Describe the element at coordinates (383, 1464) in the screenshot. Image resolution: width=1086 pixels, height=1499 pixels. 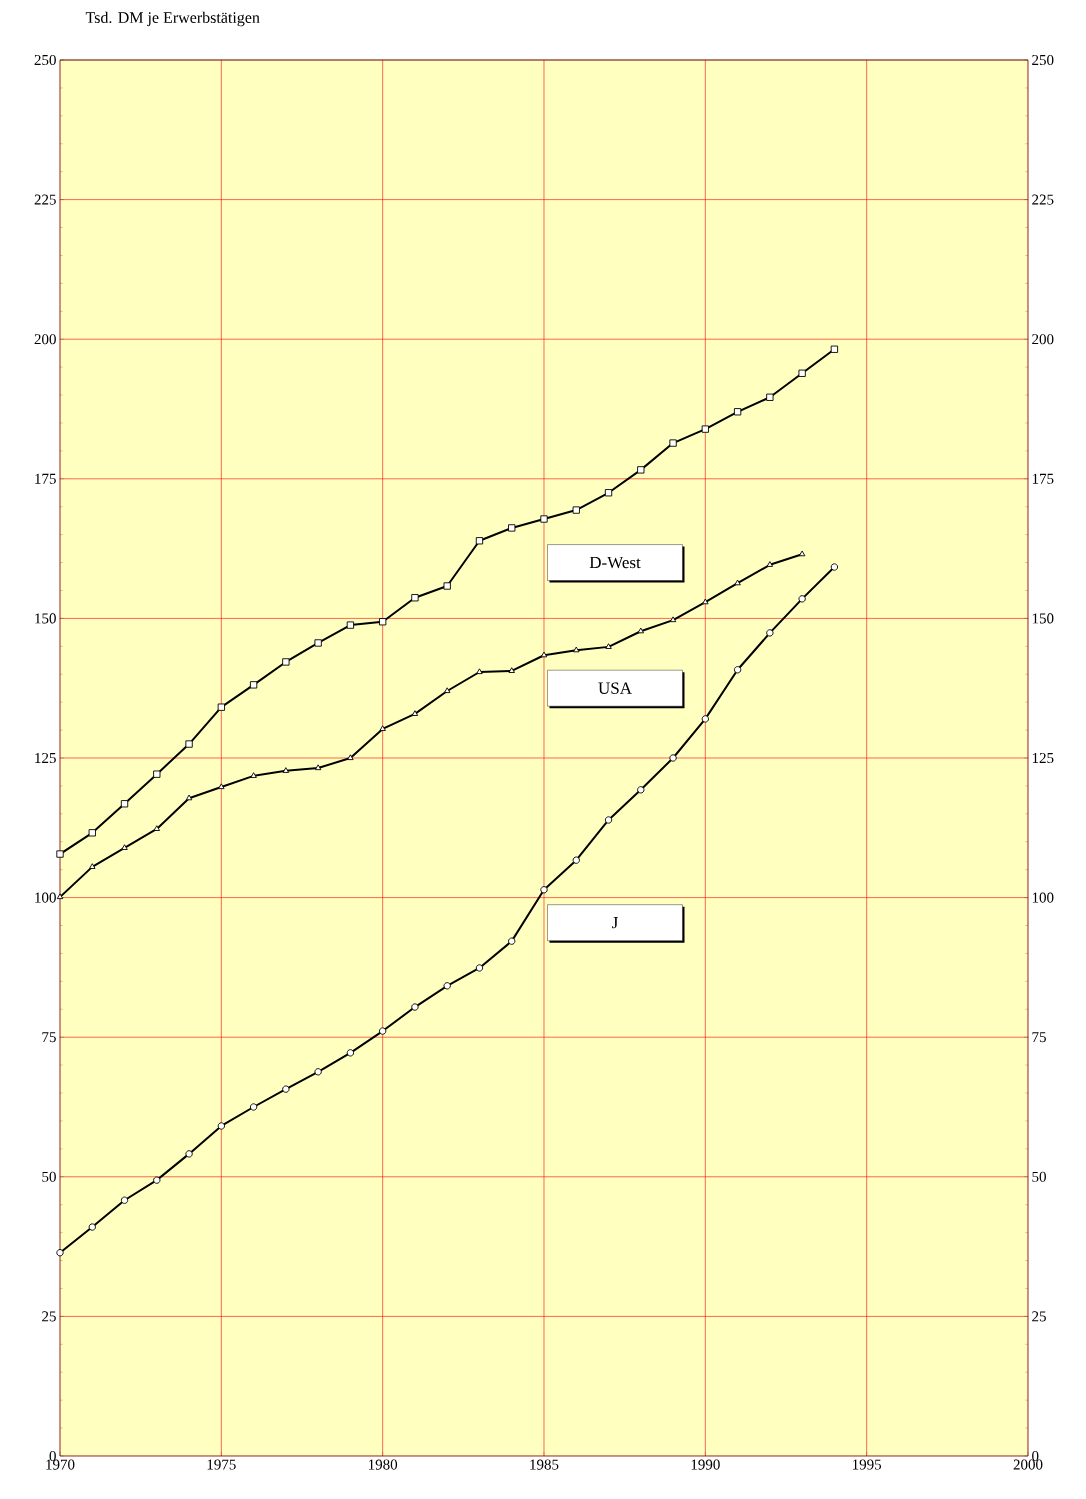
I see `x-tick-label: 1980` at that location.